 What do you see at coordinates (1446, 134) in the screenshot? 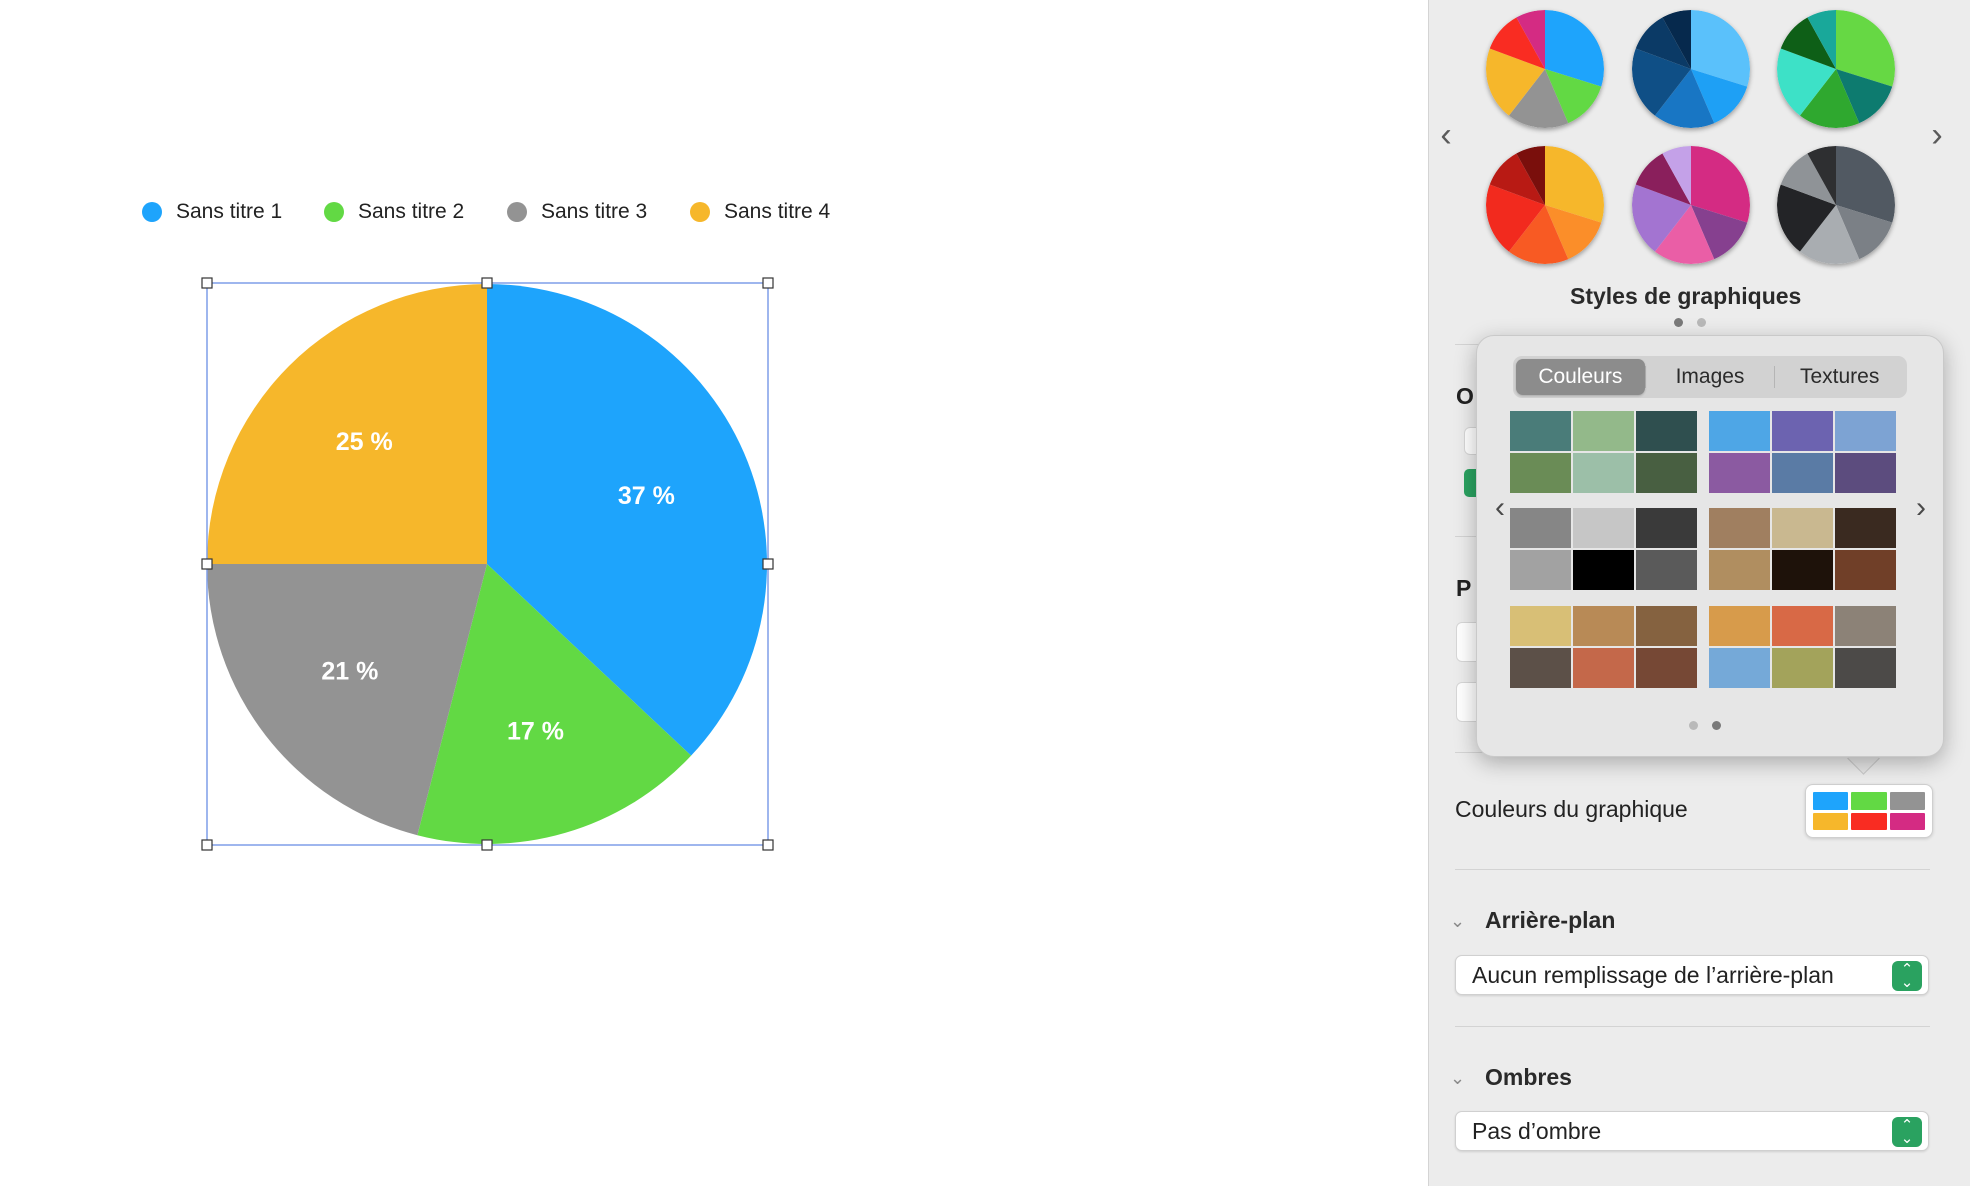
I see `styles-prev-chevron-icon: ‹` at bounding box center [1446, 134].